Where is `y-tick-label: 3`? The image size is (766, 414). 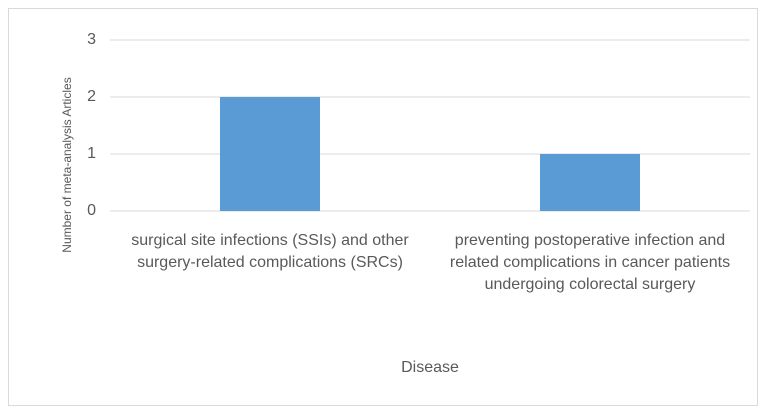
y-tick-label: 3 is located at coordinates (91, 39).